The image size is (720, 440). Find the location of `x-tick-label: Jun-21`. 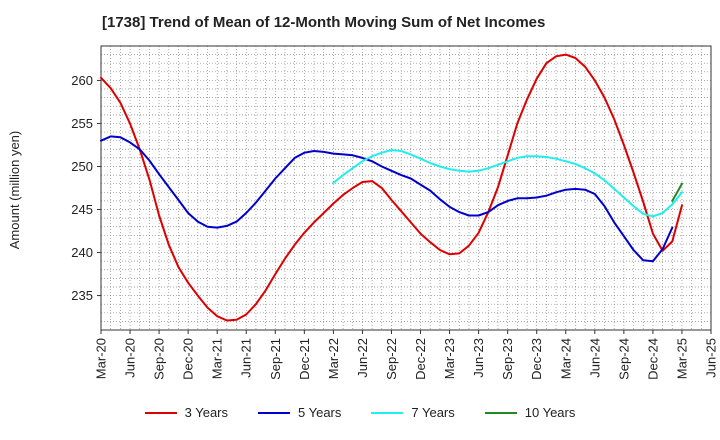

x-tick-label: Jun-21 is located at coordinates (246, 358).